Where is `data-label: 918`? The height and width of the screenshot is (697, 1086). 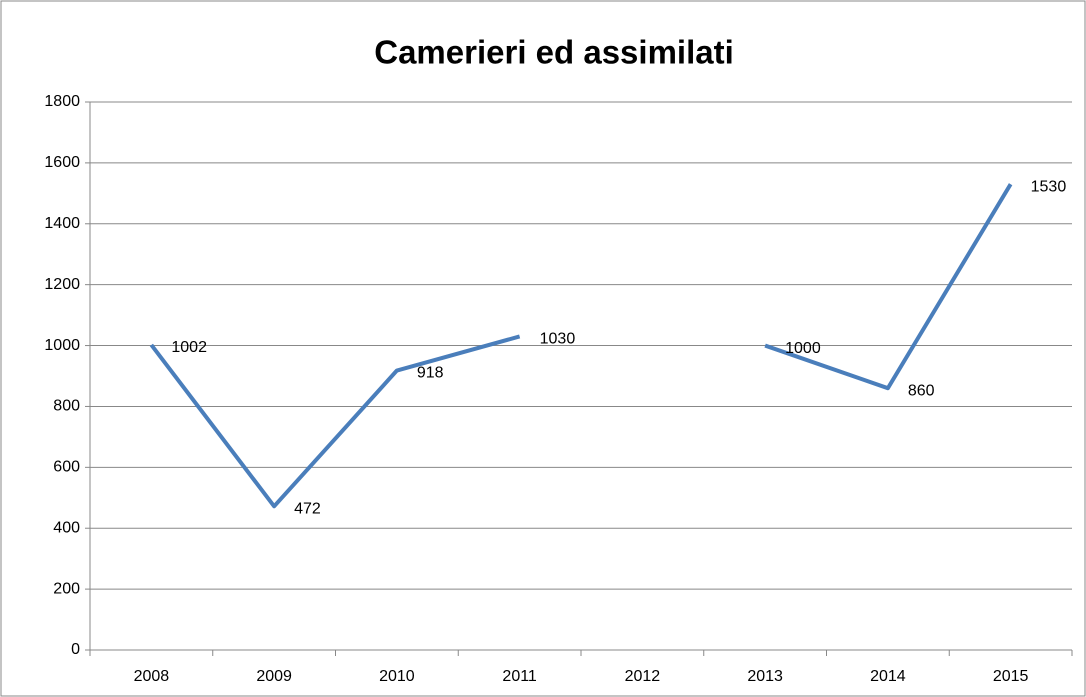
data-label: 918 is located at coordinates (430, 373).